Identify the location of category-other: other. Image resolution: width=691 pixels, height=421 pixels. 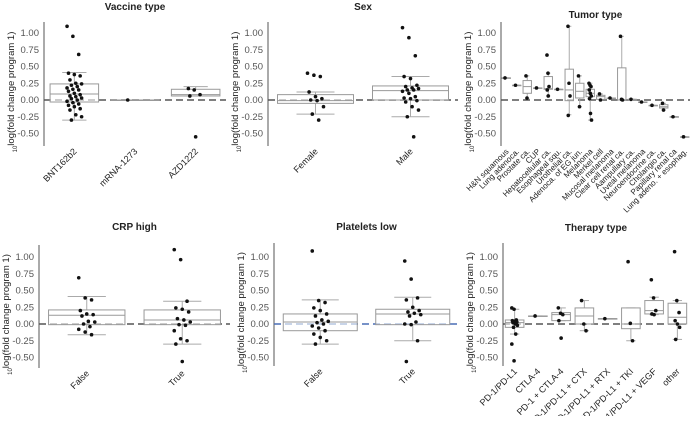
(674, 318).